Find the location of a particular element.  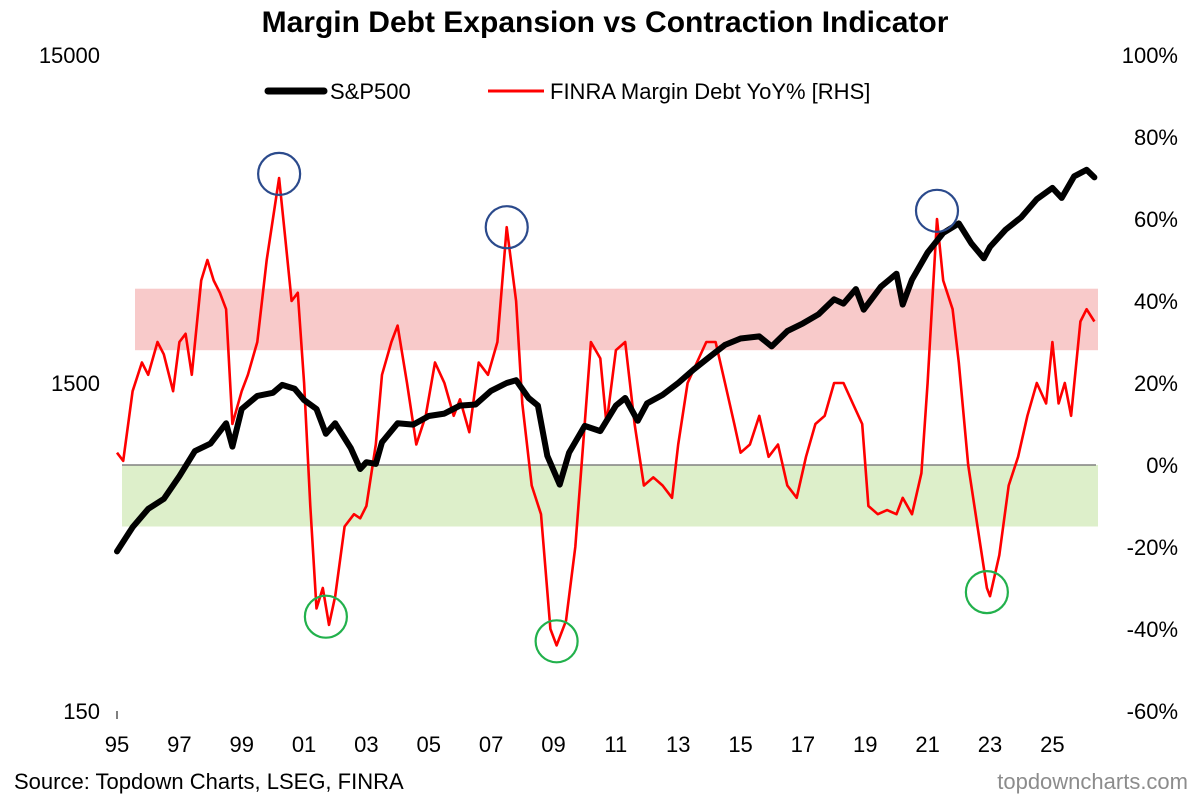

right-tick-label: 40% is located at coordinates (1156, 301).